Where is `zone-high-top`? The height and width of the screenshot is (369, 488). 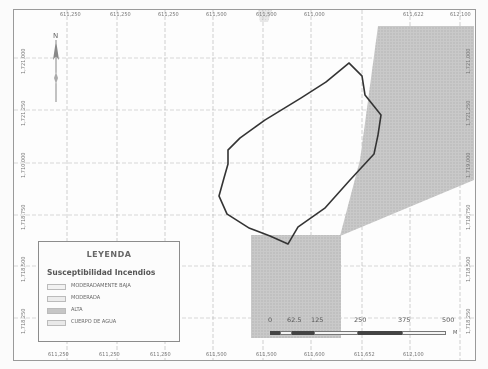
zone-high-top is located at coordinates (265, 16).